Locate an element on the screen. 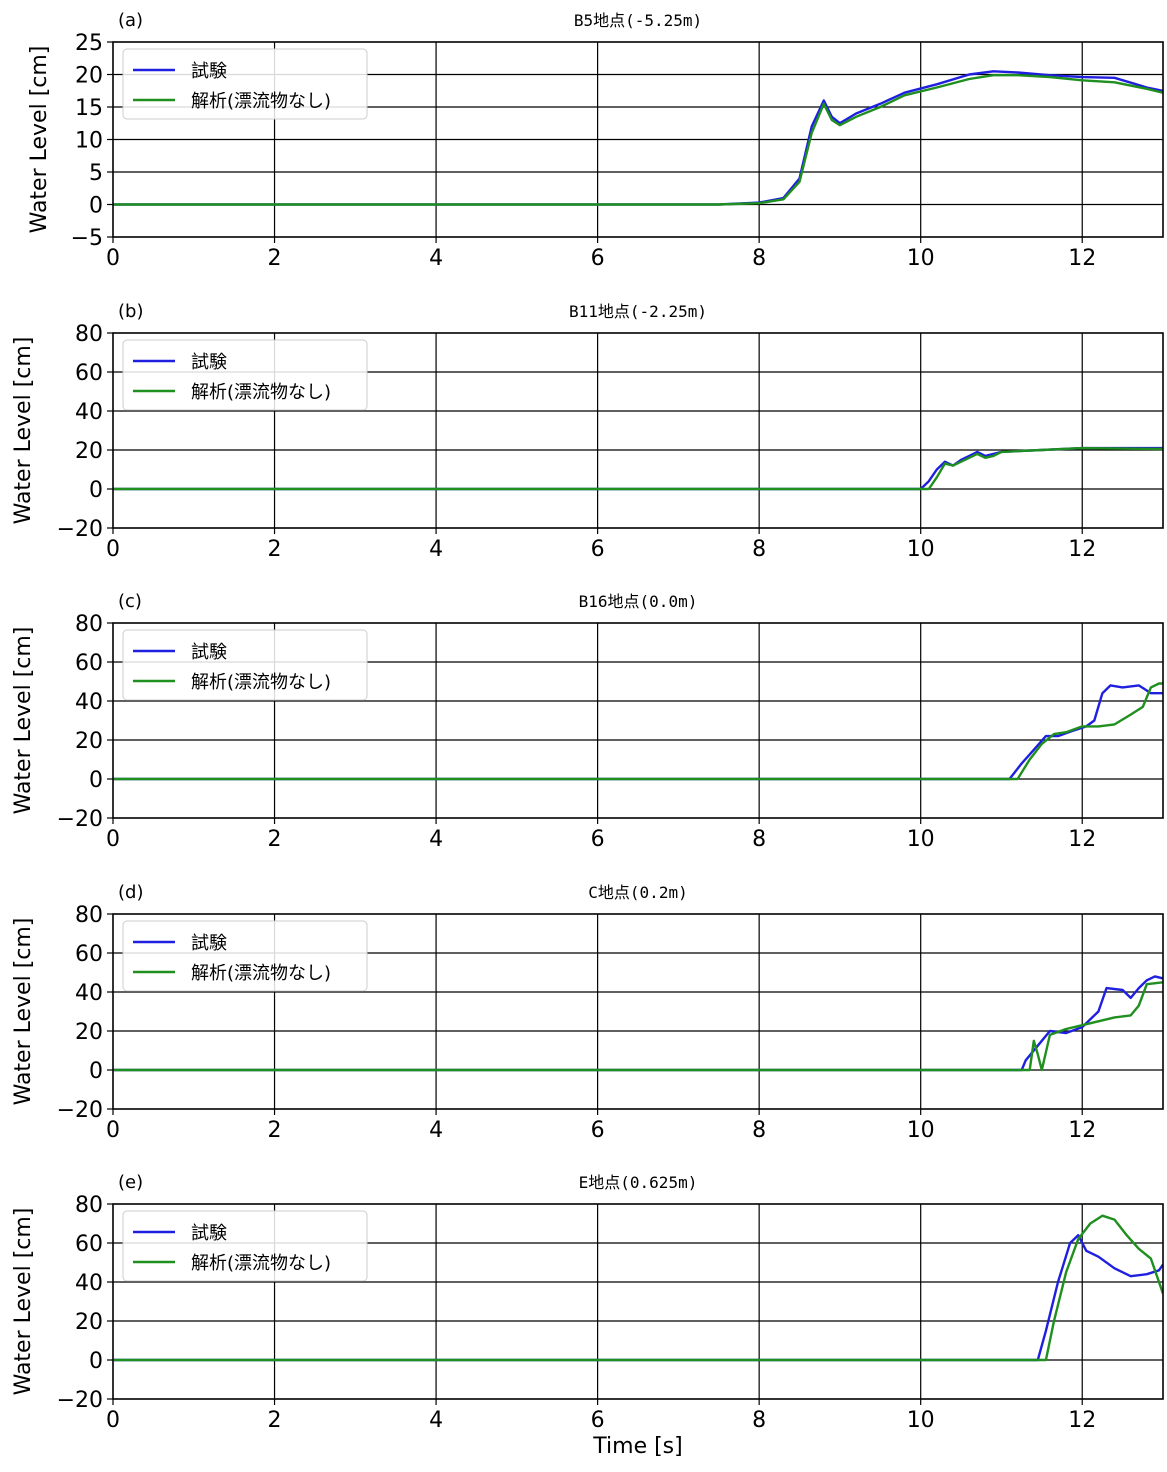 This screenshot has width=1167, height=1472. chart-title: C地点(0.2m) is located at coordinates (637, 892).